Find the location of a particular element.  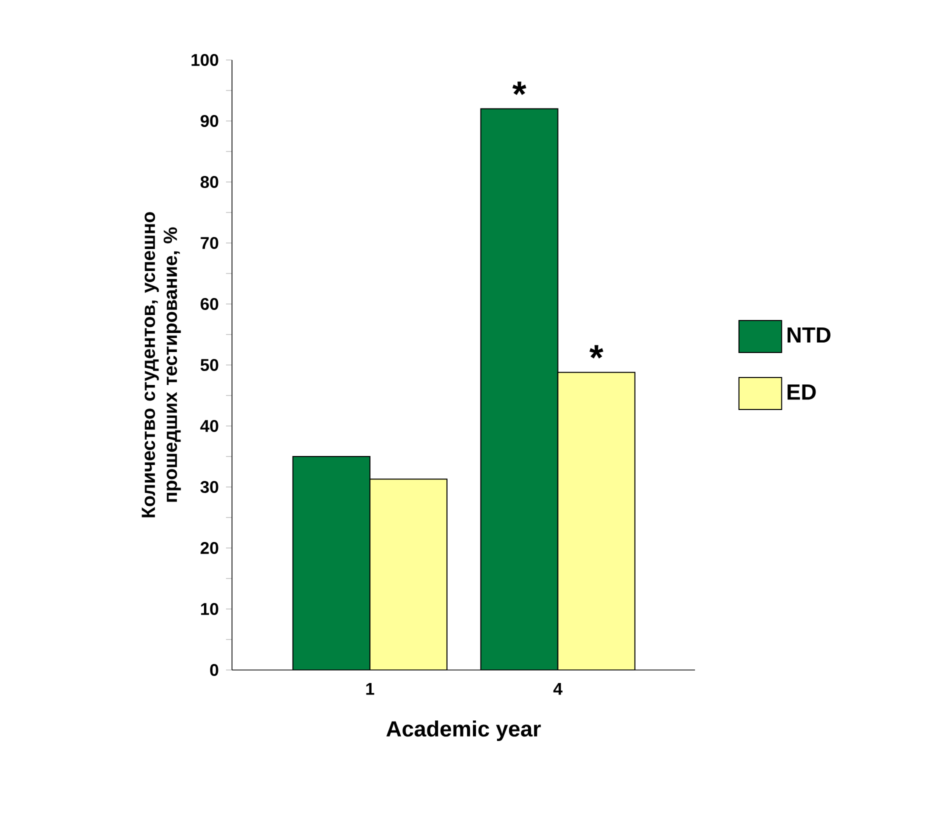

y-tick-label: 100 is located at coordinates (205, 60).